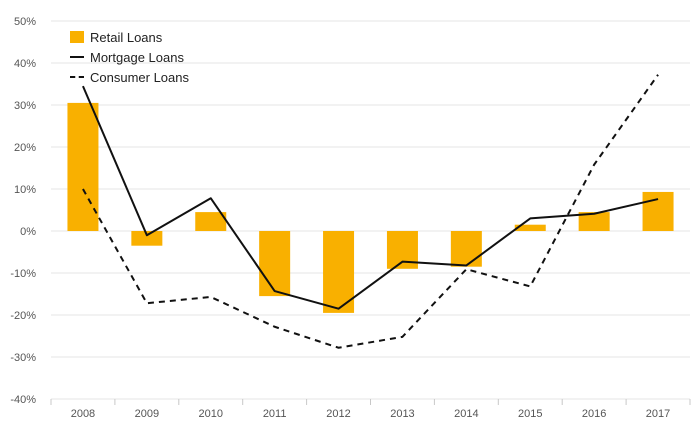  I want to click on x-tick-label: 2013, so click(402, 414).